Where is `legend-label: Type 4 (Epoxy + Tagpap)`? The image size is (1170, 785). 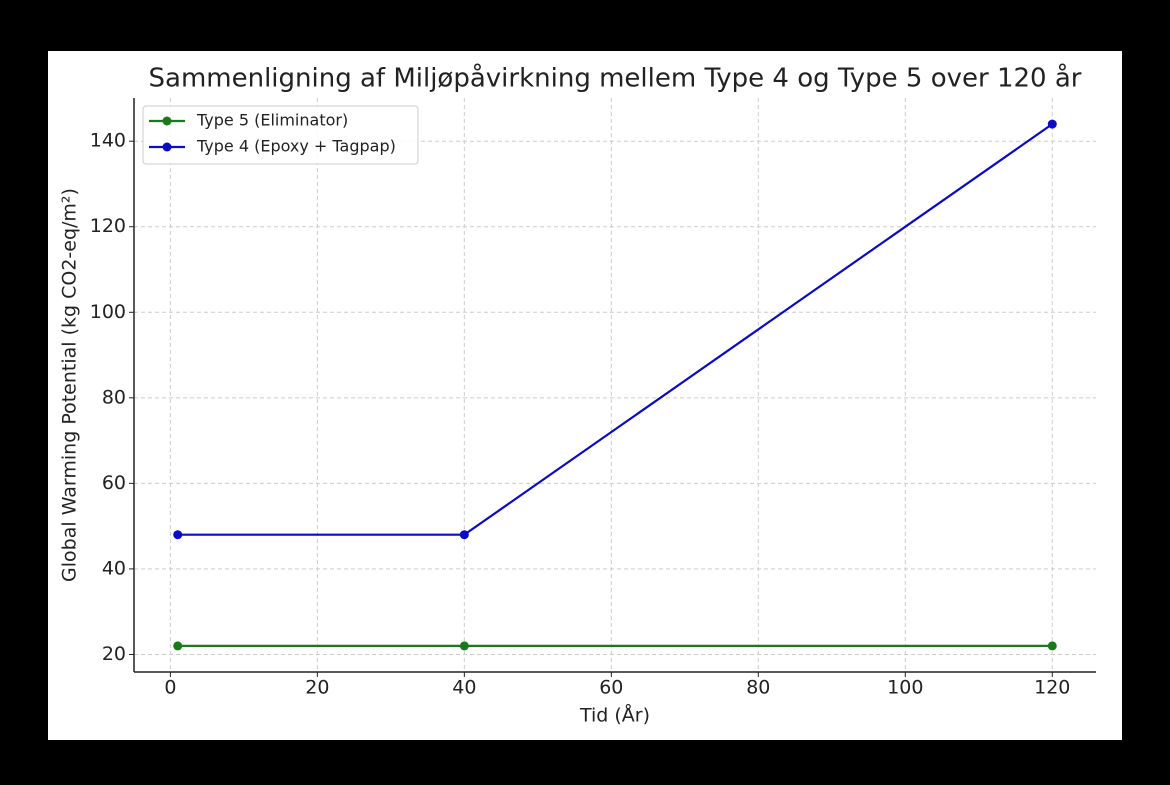
legend-label: Type 4 (Epoxy + Tagpap) is located at coordinates (296, 146).